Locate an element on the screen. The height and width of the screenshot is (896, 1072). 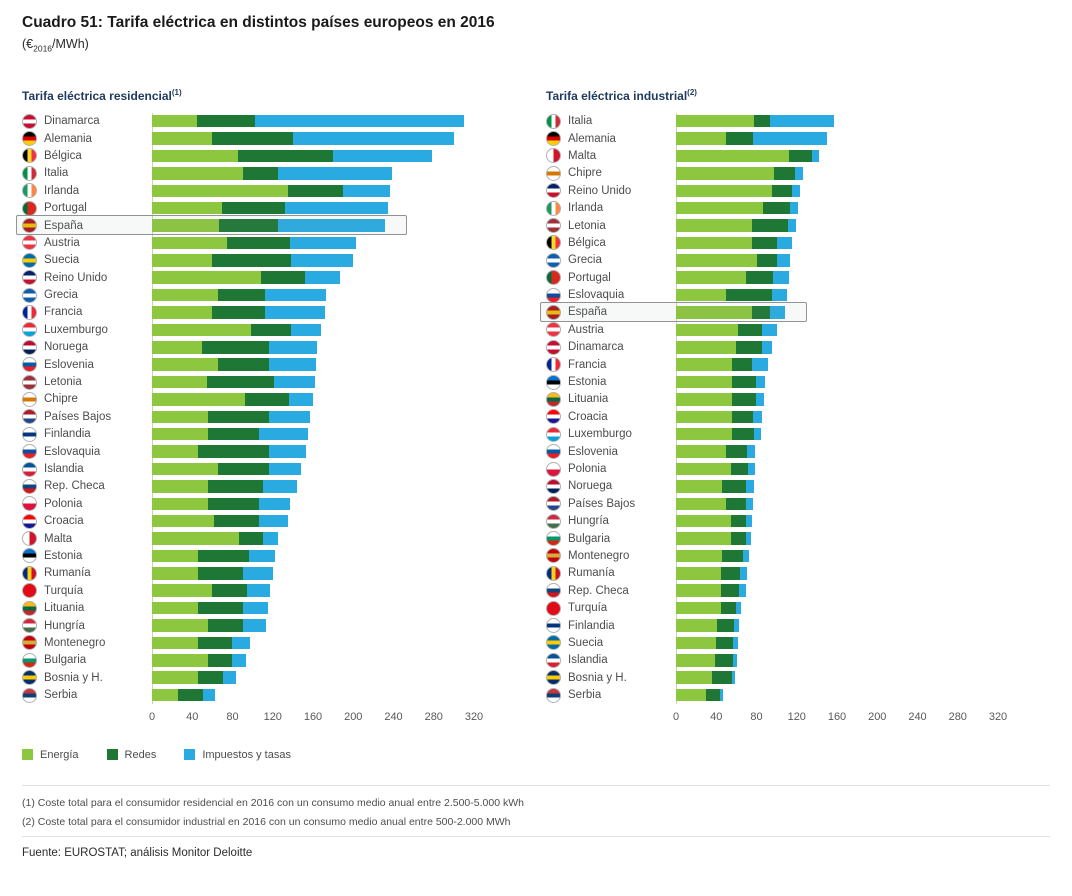
country-label: Suecia is located at coordinates (586, 642).